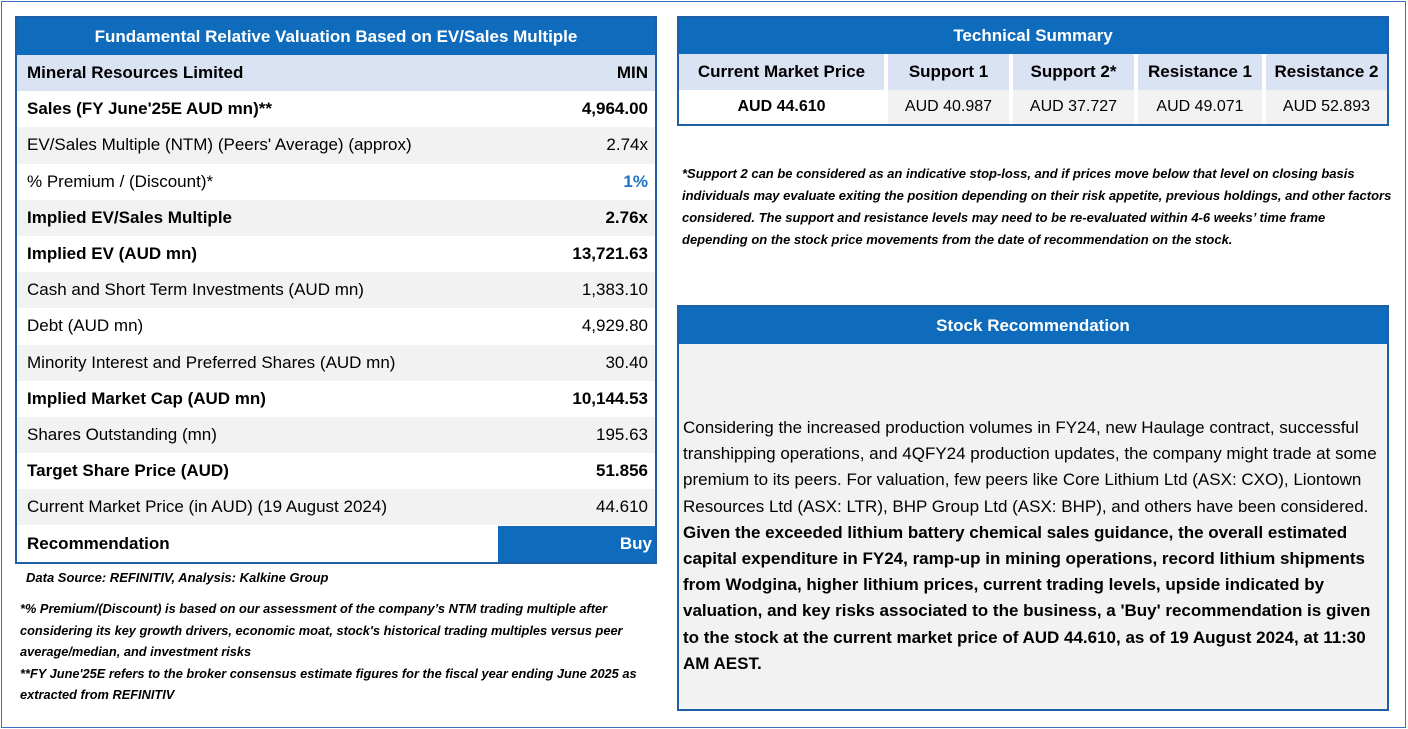 This screenshot has height=729, width=1408. What do you see at coordinates (622, 507) in the screenshot?
I see `row-value: 44.610` at bounding box center [622, 507].